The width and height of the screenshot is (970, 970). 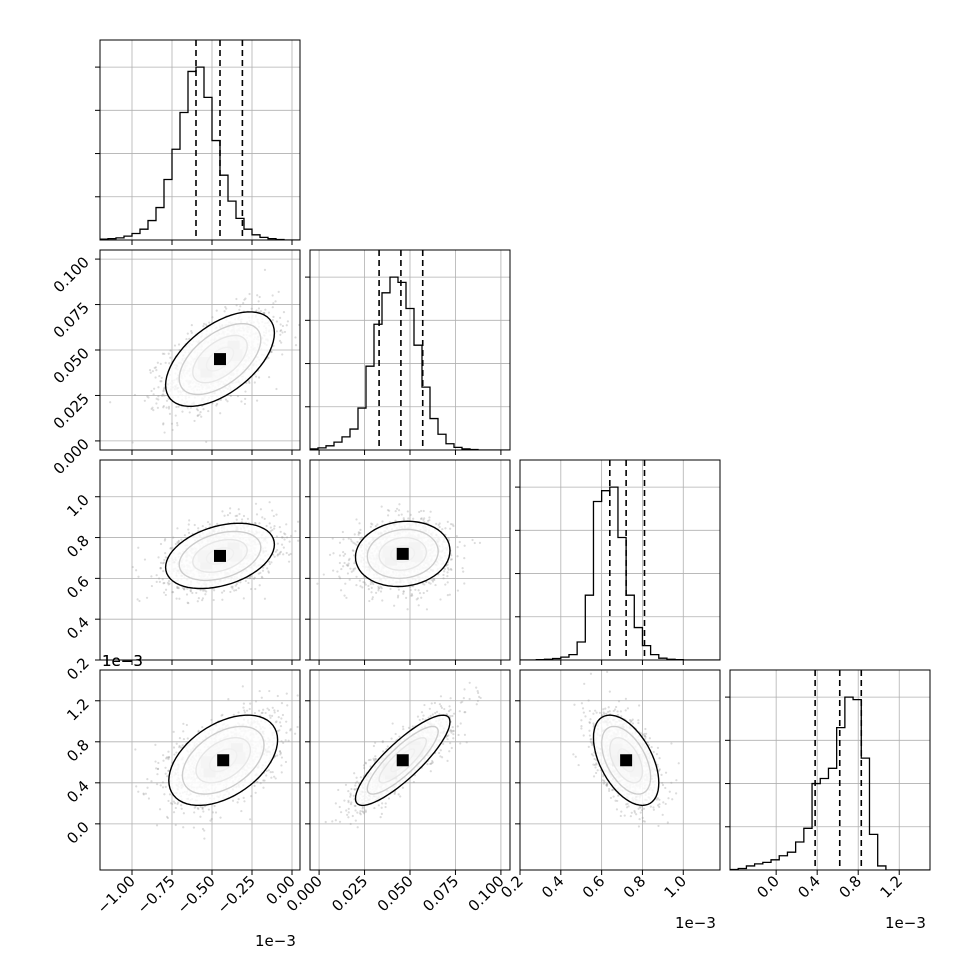 I want to click on contours, so click(x=220, y=556).